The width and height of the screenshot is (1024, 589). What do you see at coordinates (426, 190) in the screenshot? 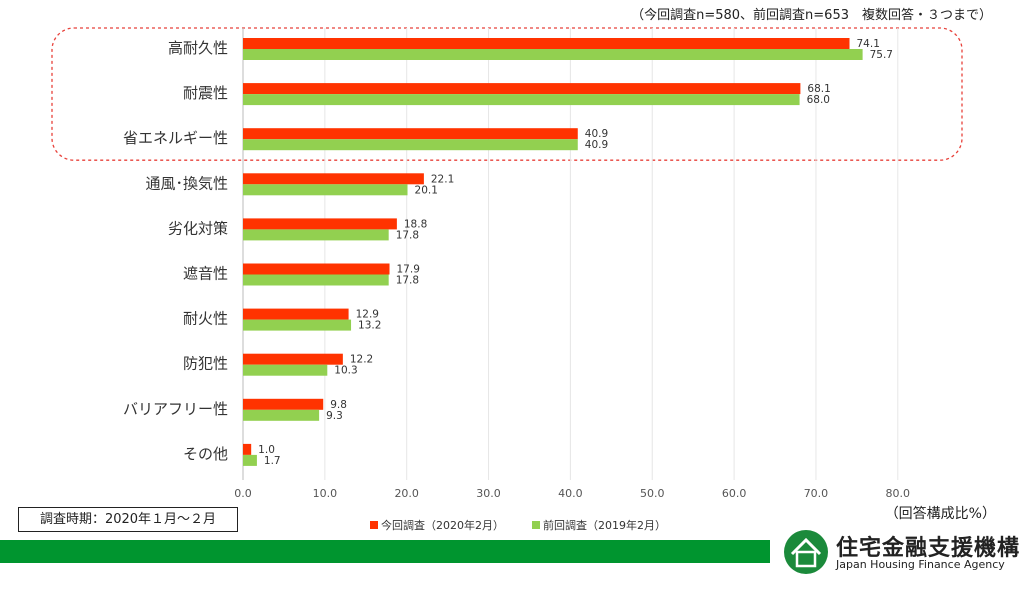
I see `data-label-previous: 20.1` at bounding box center [426, 190].